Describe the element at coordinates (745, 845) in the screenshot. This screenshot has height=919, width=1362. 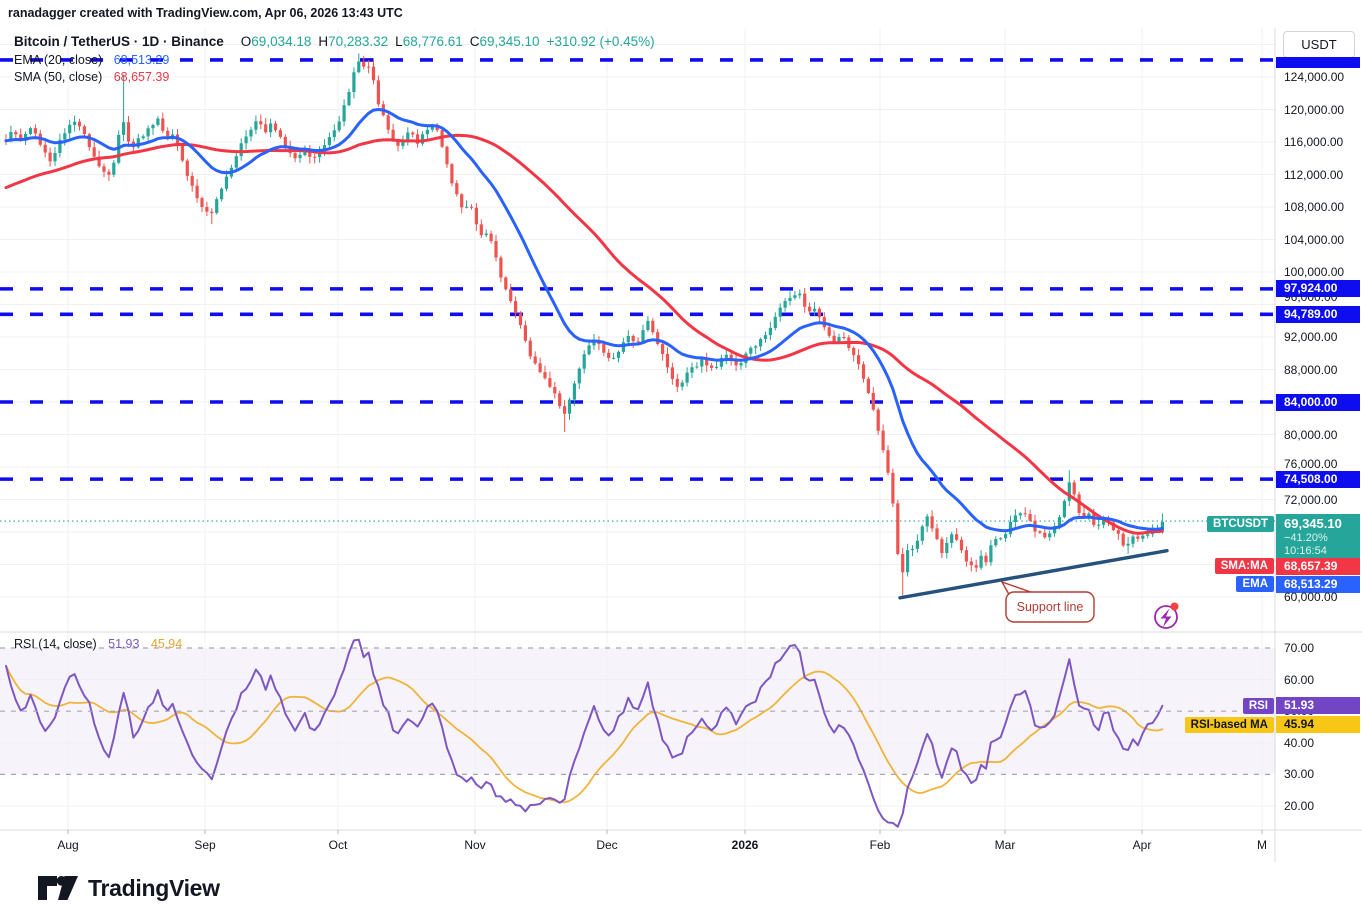
I see `time-axis-label: 2026` at that location.